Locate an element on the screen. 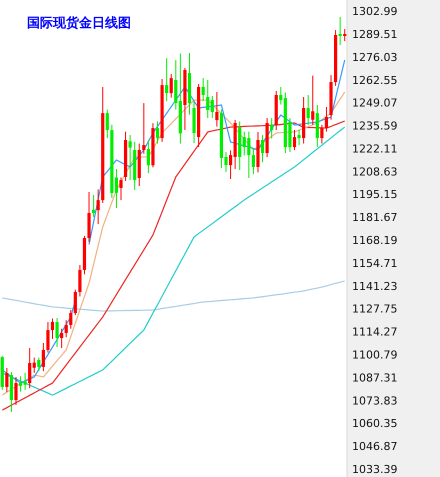 This screenshot has height=477, width=440. y-tick-label: 1087.31 is located at coordinates (375, 377).